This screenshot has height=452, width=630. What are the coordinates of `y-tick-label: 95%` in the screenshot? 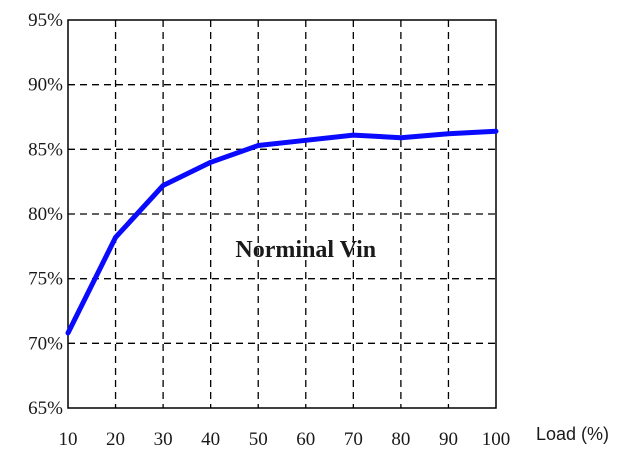 It's located at (45, 20).